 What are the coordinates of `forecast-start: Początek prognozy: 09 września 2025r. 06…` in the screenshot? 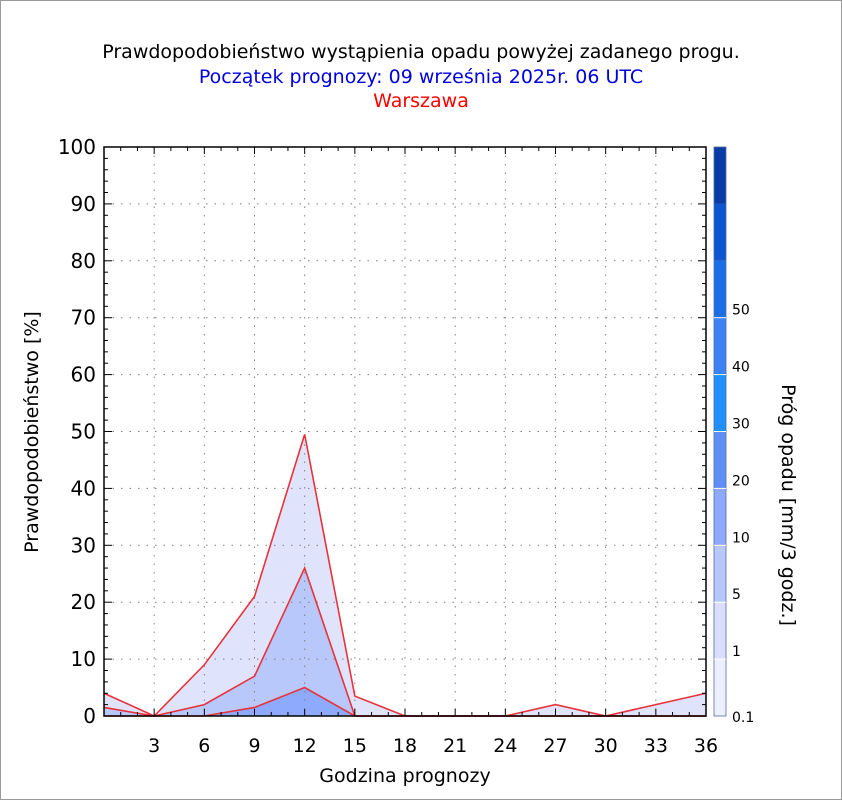 It's located at (421, 77).